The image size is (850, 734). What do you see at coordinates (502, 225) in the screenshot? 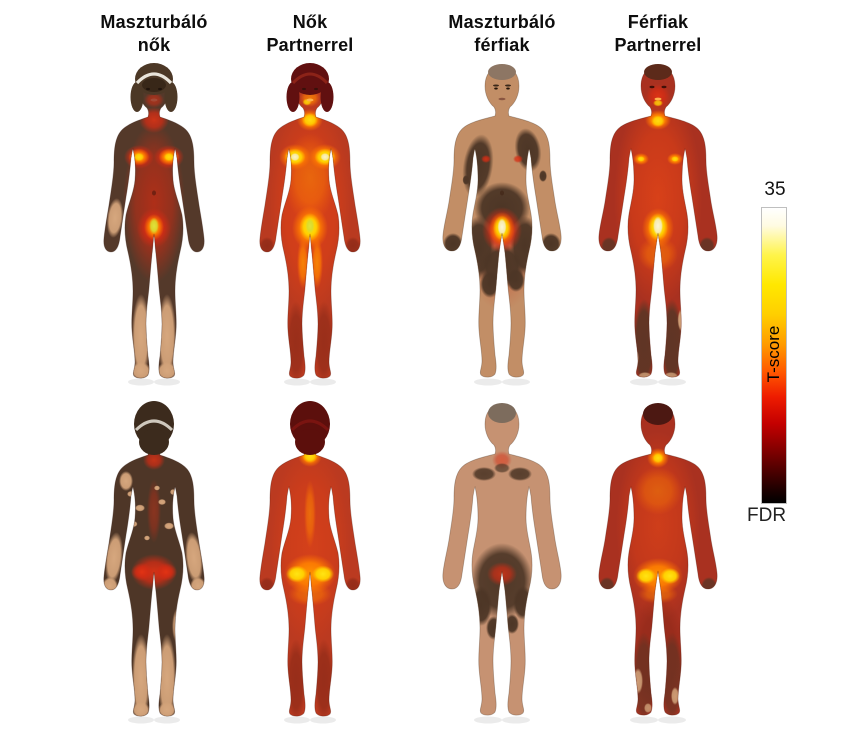
I see `body-map-masturbating-men-front` at bounding box center [502, 225].